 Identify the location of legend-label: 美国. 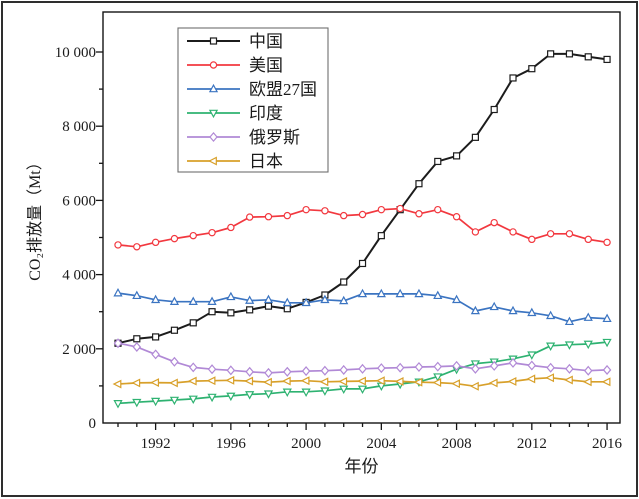
(266, 65).